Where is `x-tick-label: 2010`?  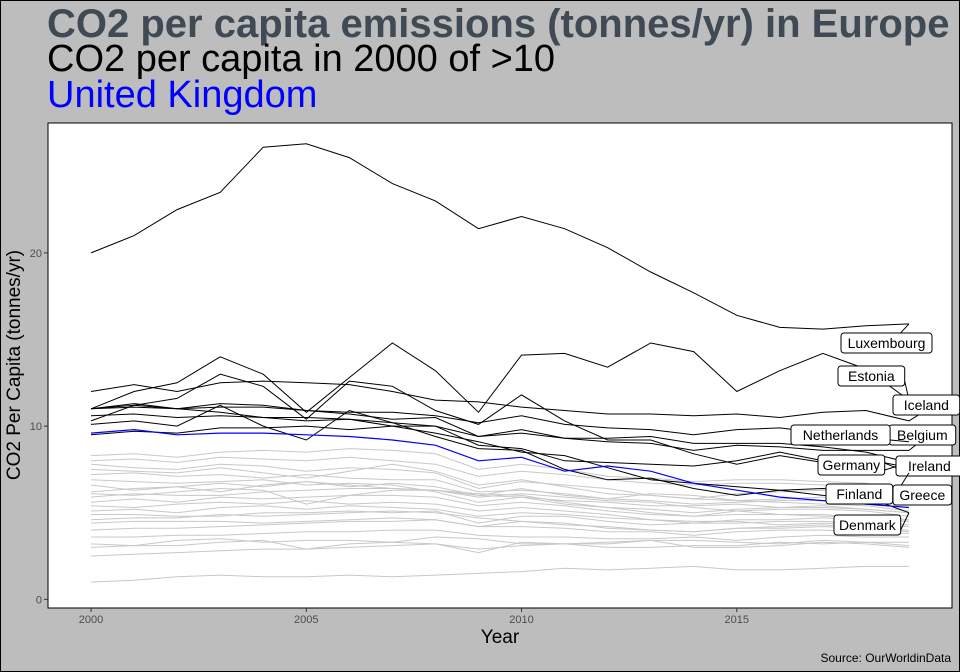 x-tick-label: 2010 is located at coordinates (521, 620).